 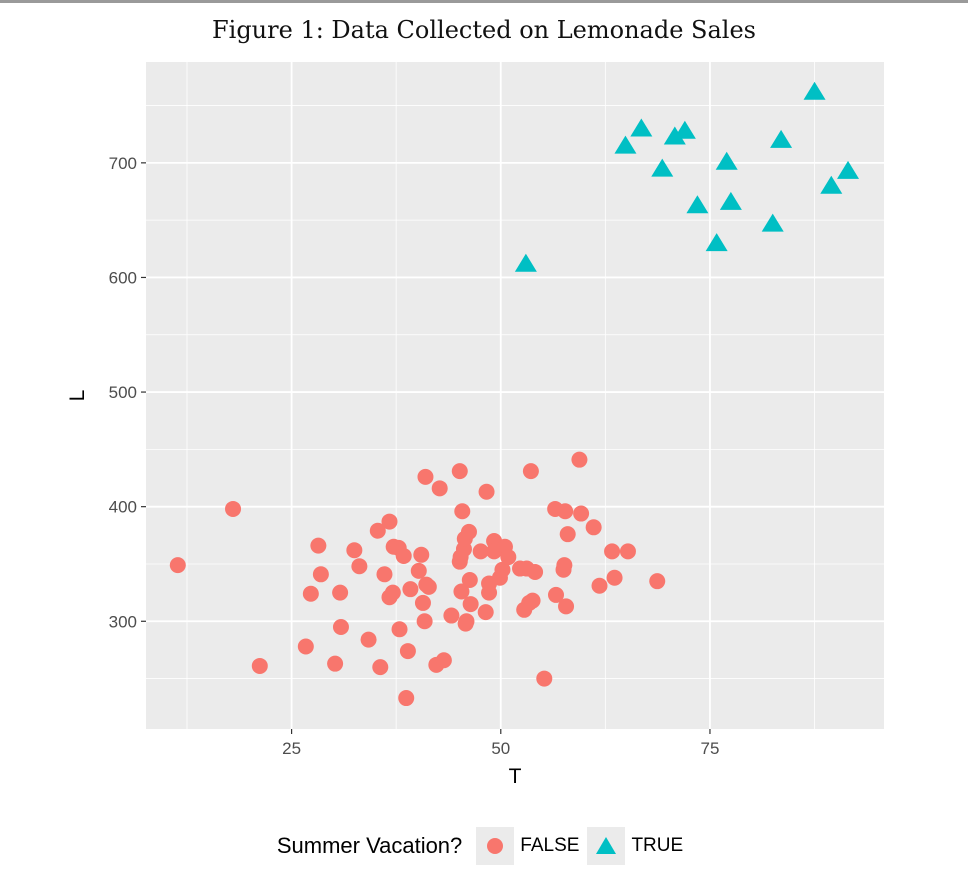 What do you see at coordinates (515, 776) in the screenshot?
I see `x-axis-title: T` at bounding box center [515, 776].